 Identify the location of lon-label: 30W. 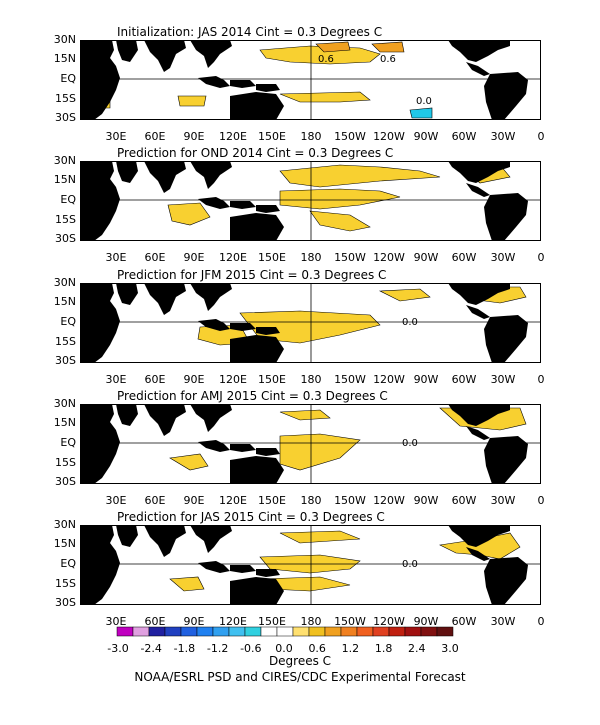
(503, 500).